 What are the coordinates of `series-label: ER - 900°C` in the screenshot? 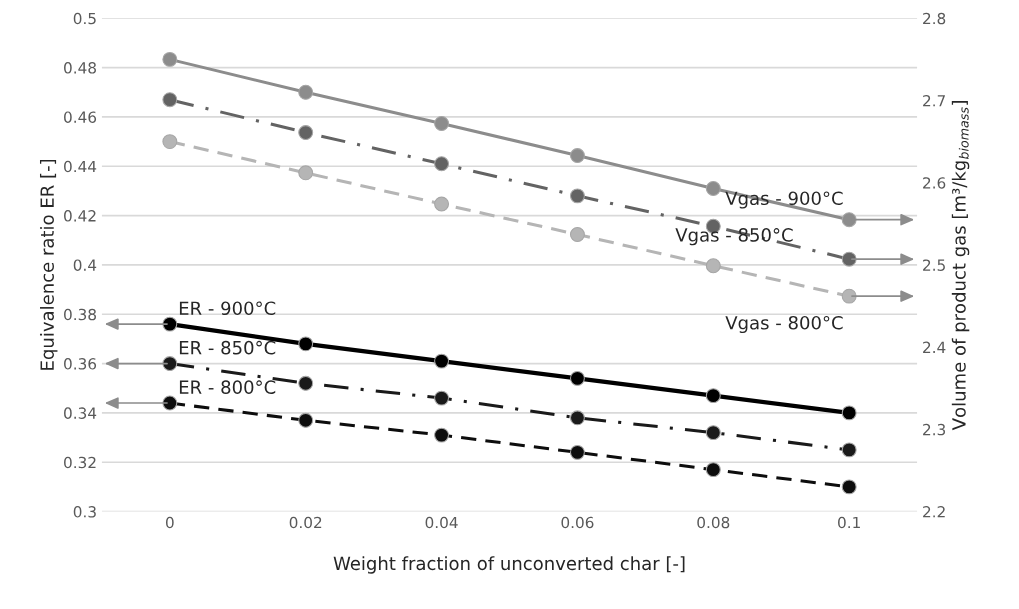 It's located at (227, 308).